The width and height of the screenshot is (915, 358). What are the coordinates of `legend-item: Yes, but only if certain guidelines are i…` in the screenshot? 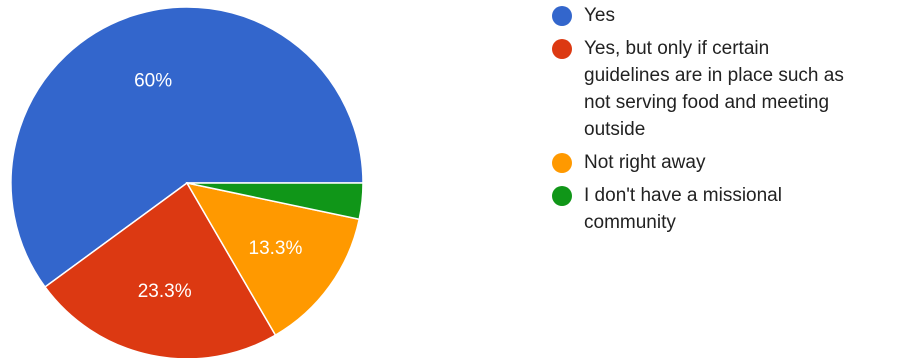 It's located at (732, 89).